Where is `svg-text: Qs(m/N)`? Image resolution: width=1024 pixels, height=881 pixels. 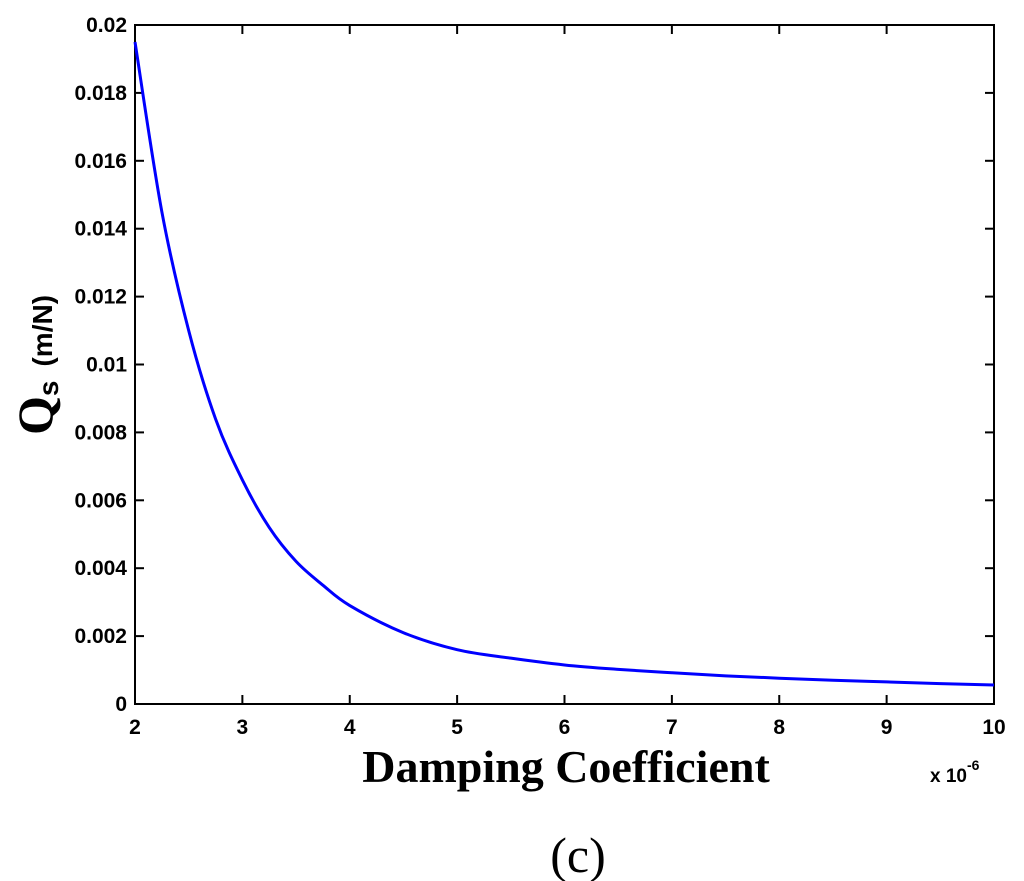
svg-text: Qs(m/N) is located at coordinates (35, 365).